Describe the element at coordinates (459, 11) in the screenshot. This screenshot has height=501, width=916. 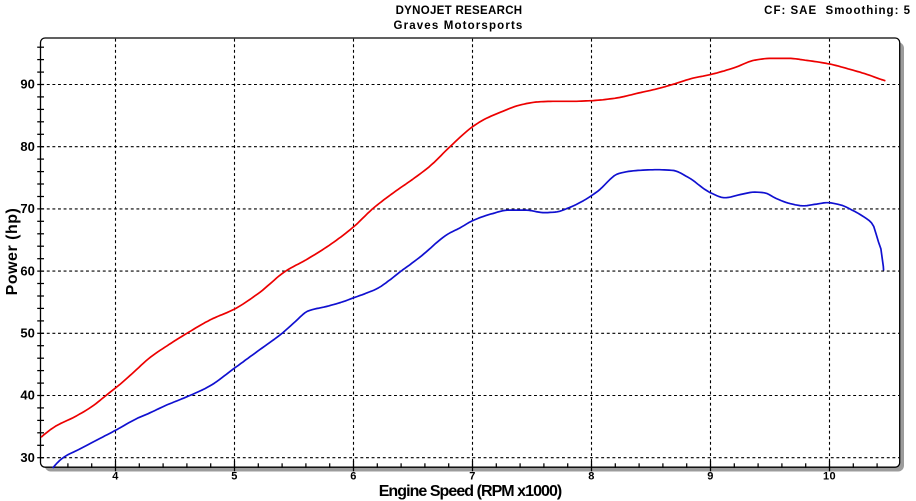
I see `svg-text: DYNOJET RESEARCH` at that location.